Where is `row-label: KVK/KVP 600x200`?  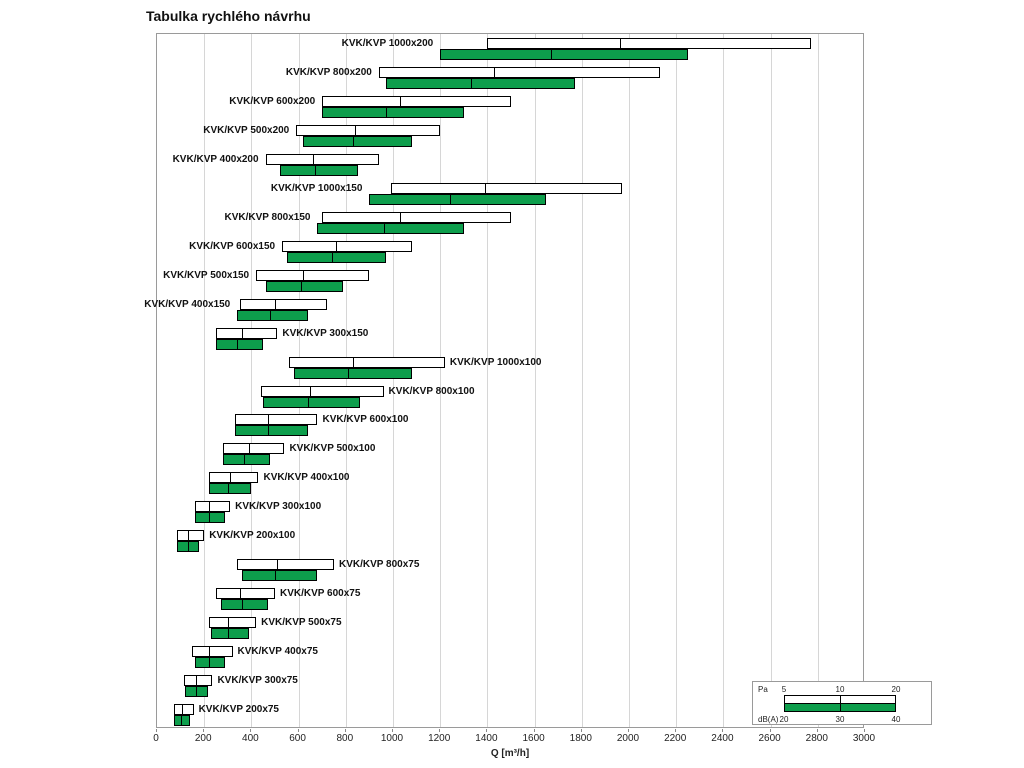
row-label: KVK/KVP 600x200 is located at coordinates (272, 101).